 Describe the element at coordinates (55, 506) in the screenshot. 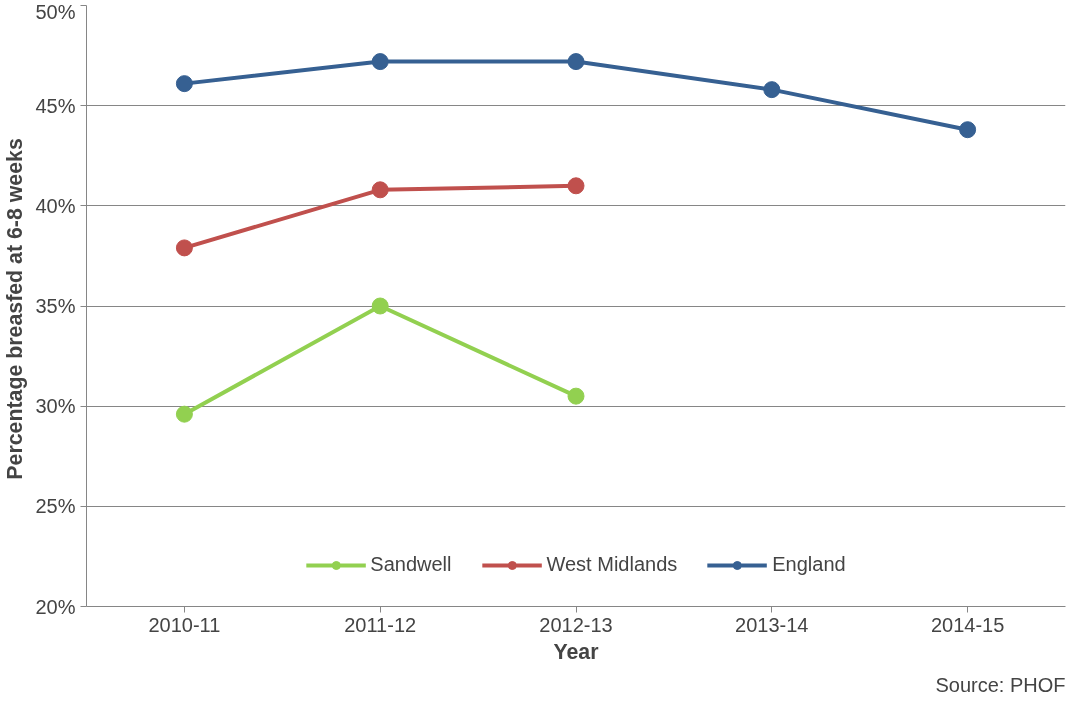

I see `y-tick-label: 25%` at that location.